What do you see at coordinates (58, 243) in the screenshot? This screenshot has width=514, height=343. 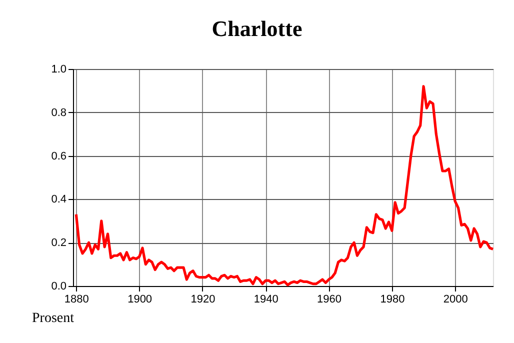 I see `y-tick-label: 0.2` at bounding box center [58, 243].